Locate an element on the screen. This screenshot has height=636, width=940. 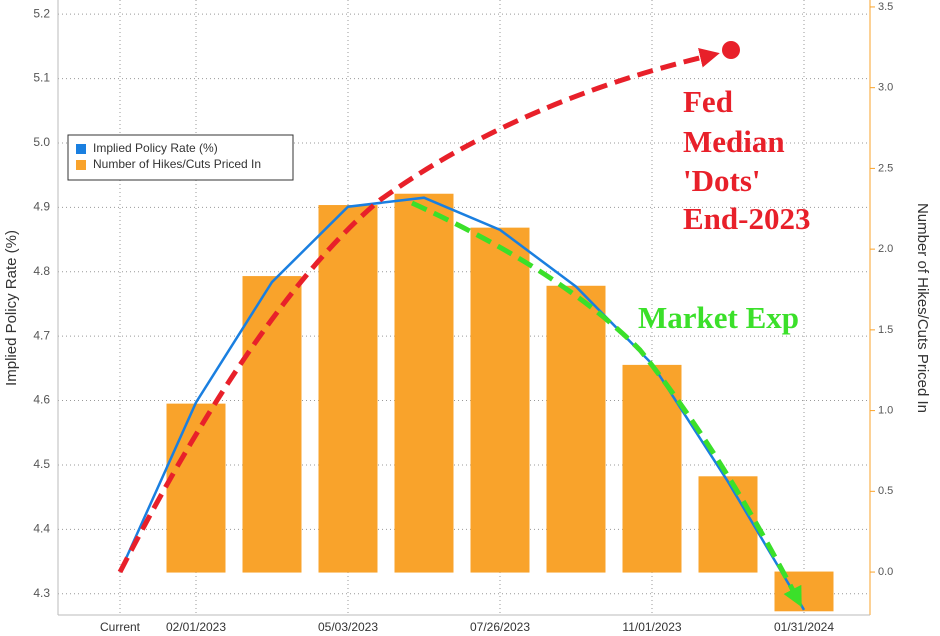
fed-dot is located at coordinates (731, 50).